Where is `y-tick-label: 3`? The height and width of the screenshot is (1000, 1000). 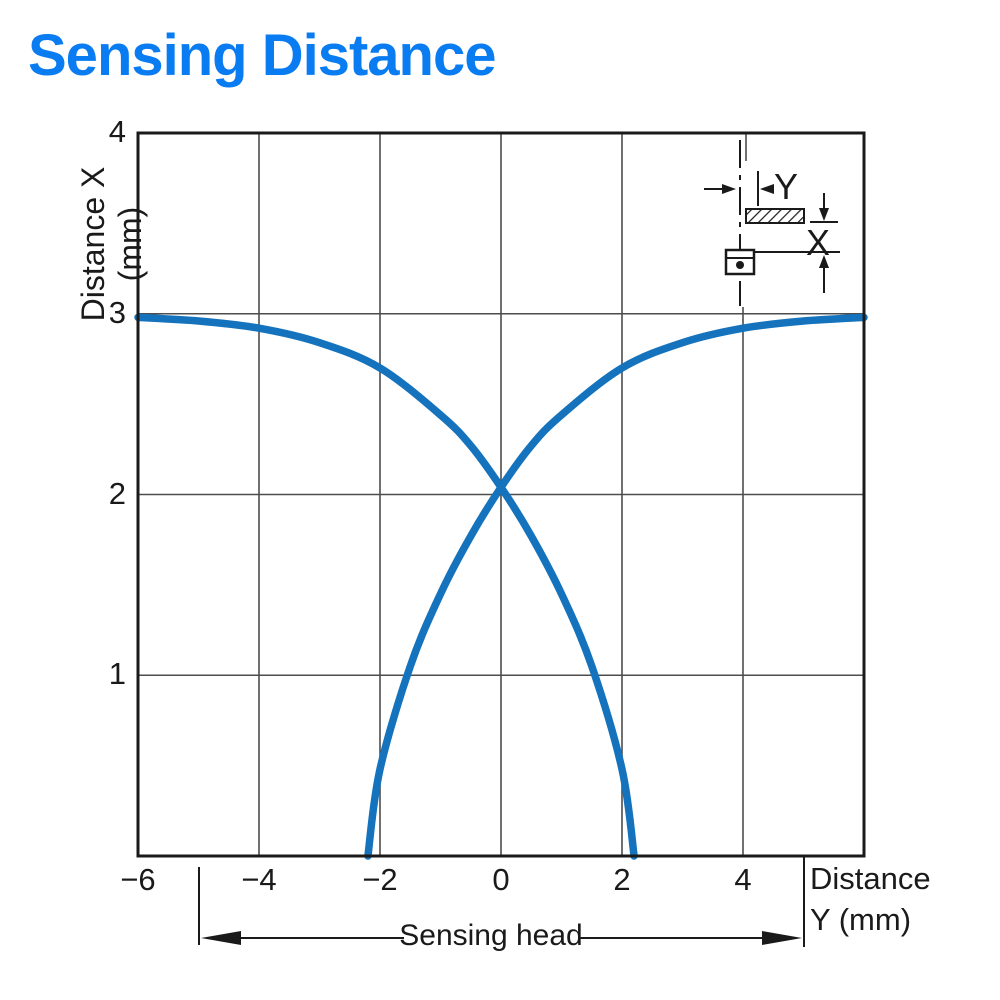
y-tick-label: 3 is located at coordinates (117, 312).